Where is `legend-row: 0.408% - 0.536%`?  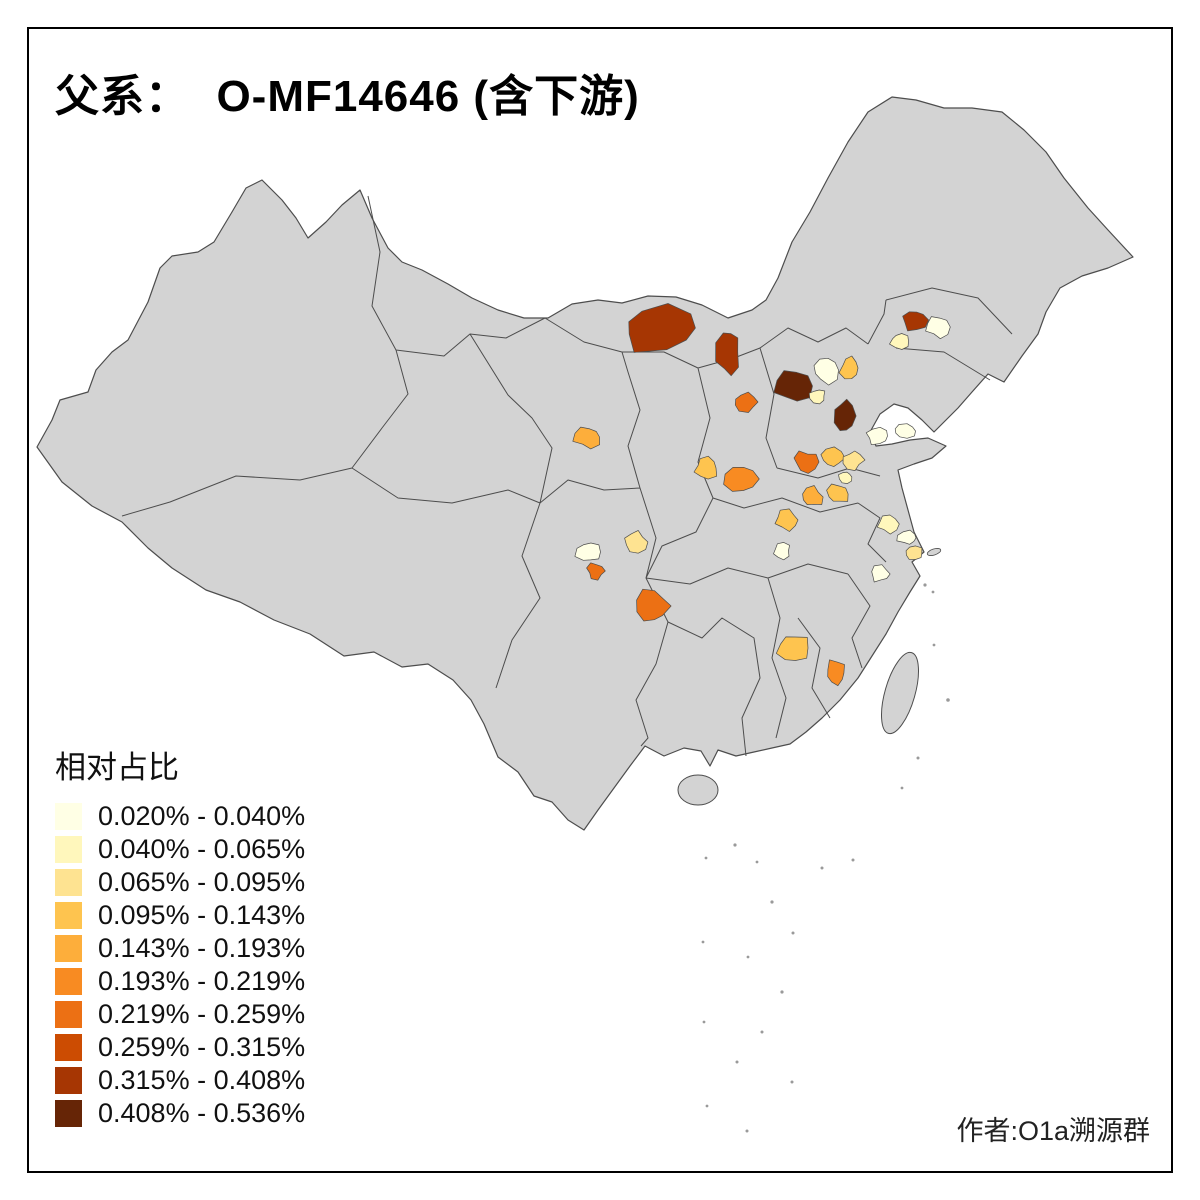
legend-row: 0.408% - 0.536% is located at coordinates (180, 1113).